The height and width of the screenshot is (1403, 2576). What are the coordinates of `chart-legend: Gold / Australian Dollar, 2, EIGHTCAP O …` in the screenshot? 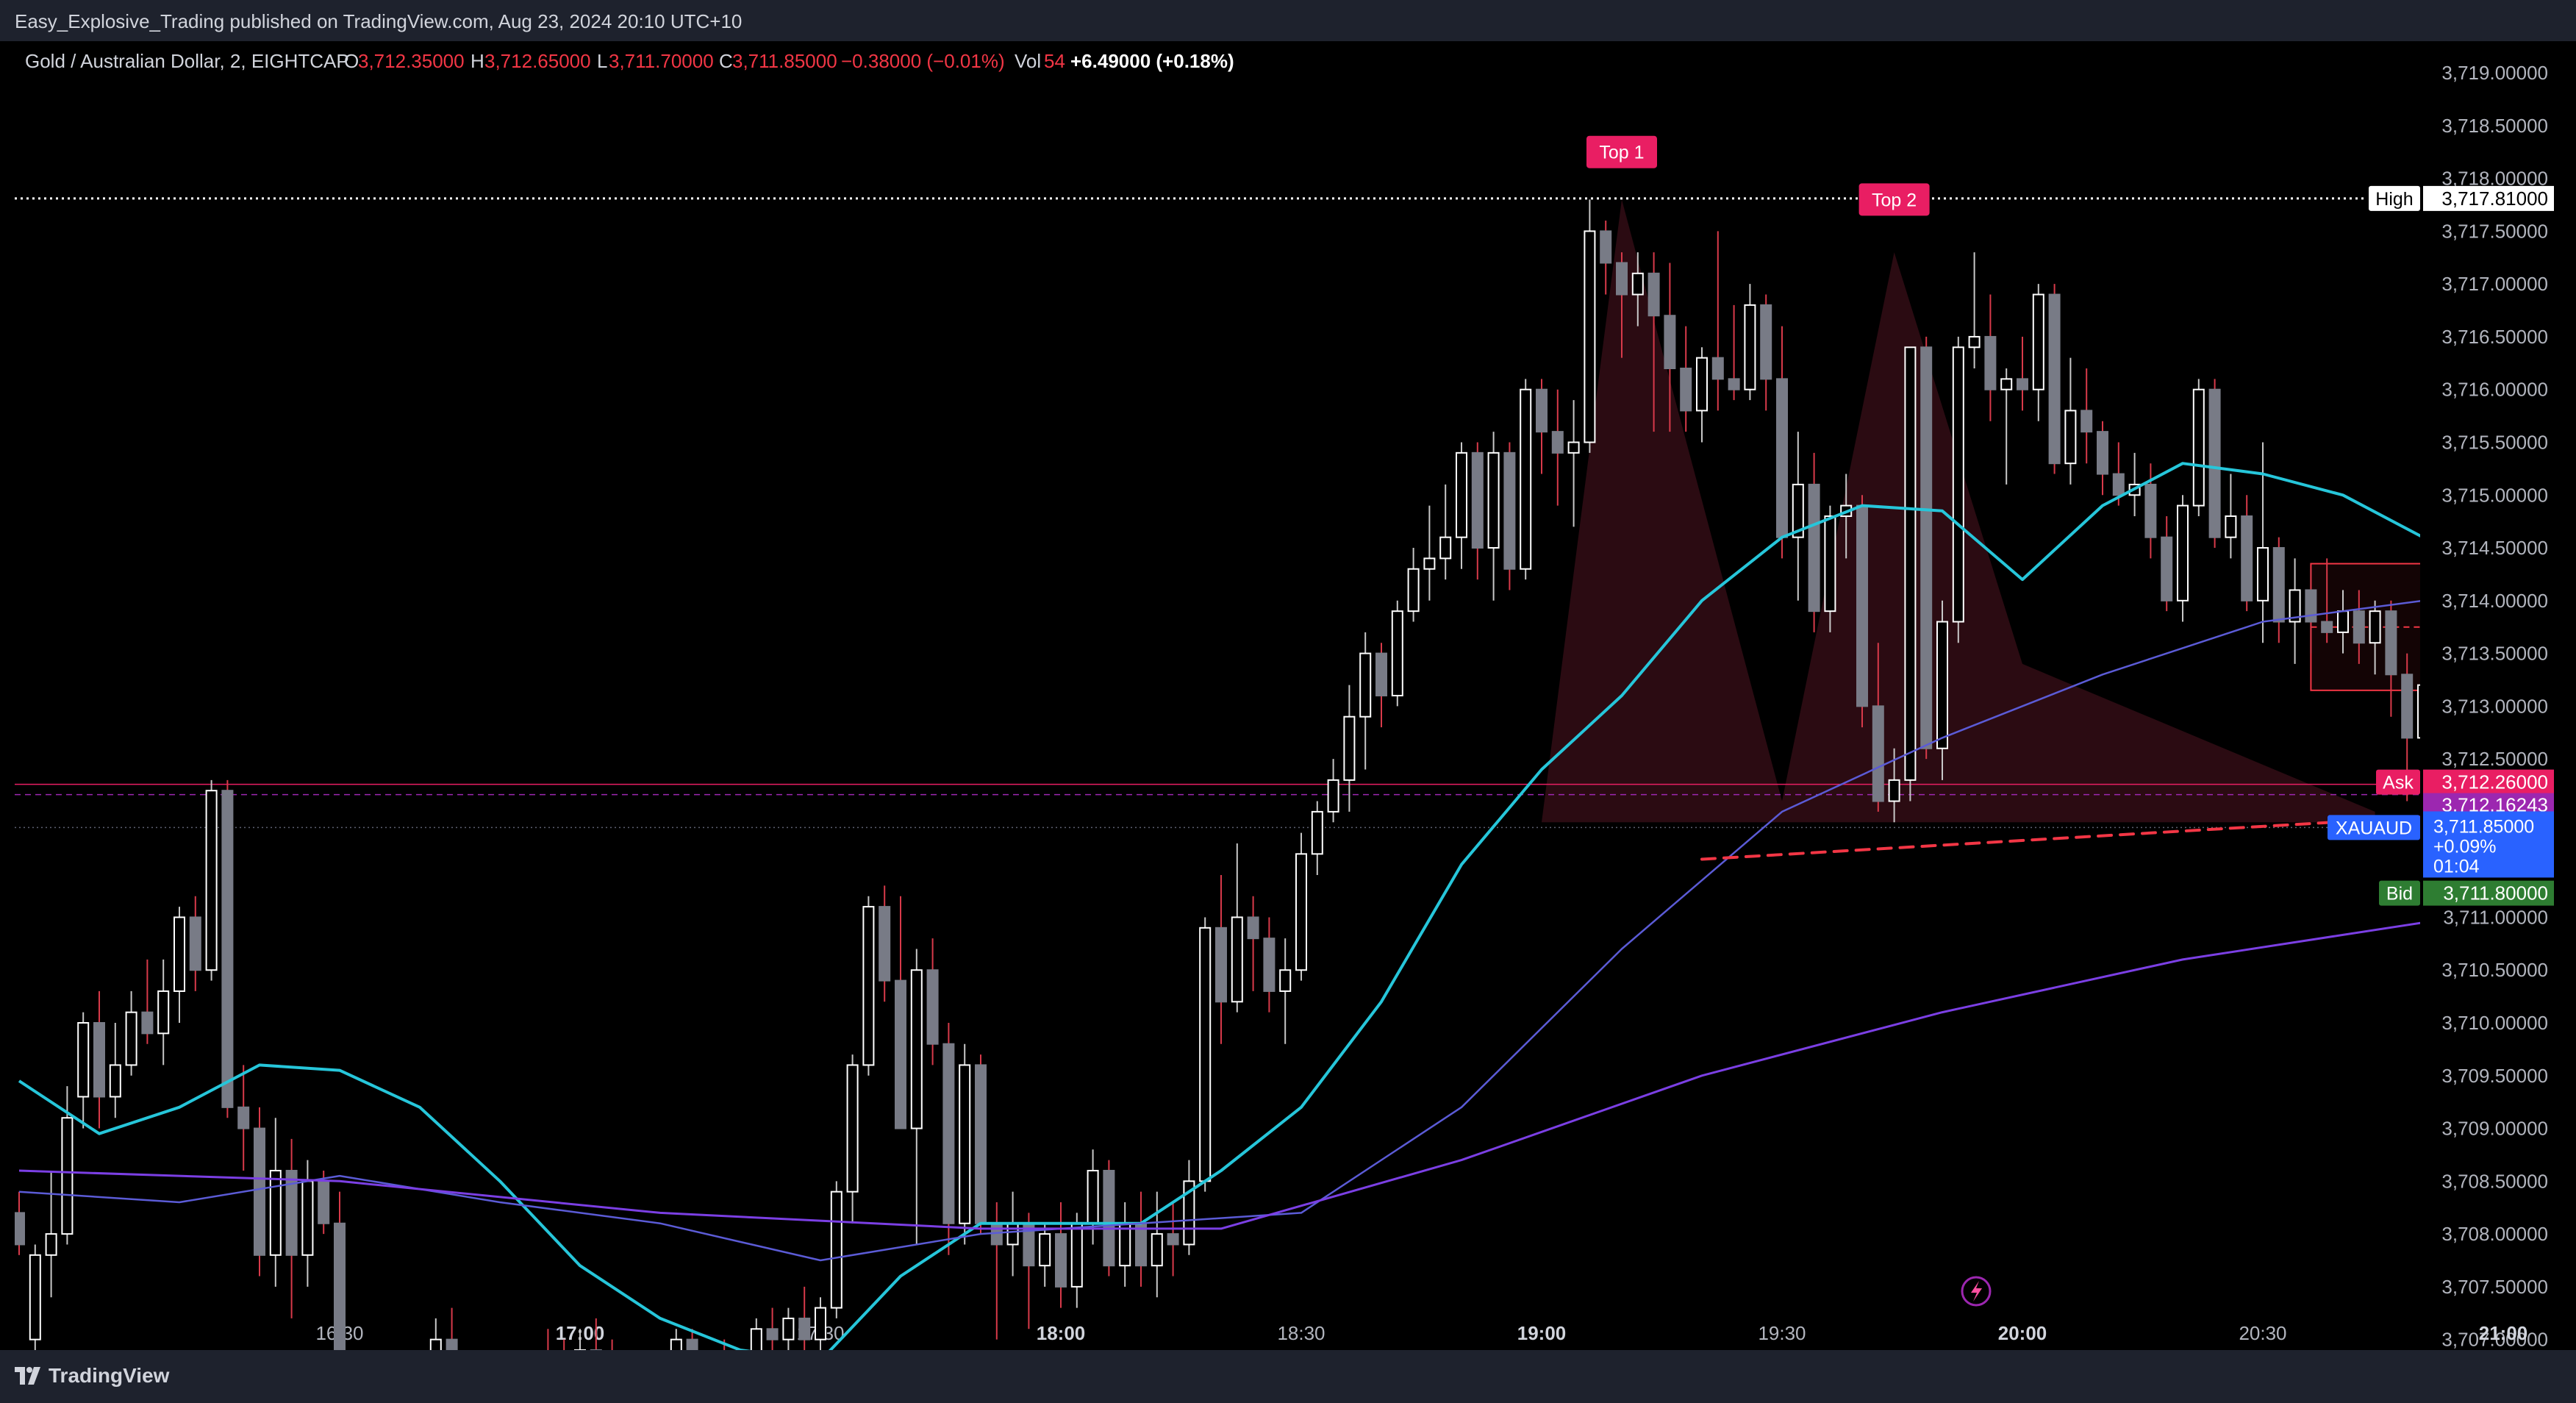 It's located at (629, 61).